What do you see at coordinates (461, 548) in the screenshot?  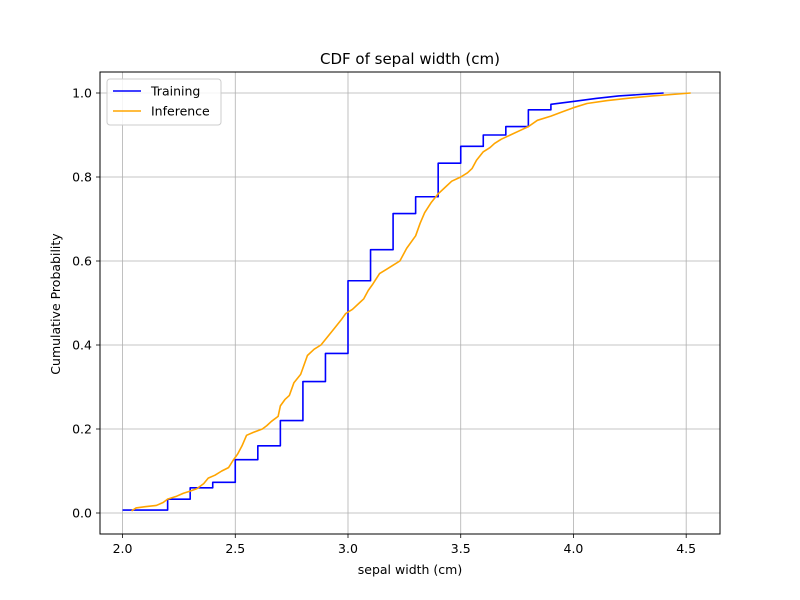 I see `x-tick-label: 3.5` at bounding box center [461, 548].